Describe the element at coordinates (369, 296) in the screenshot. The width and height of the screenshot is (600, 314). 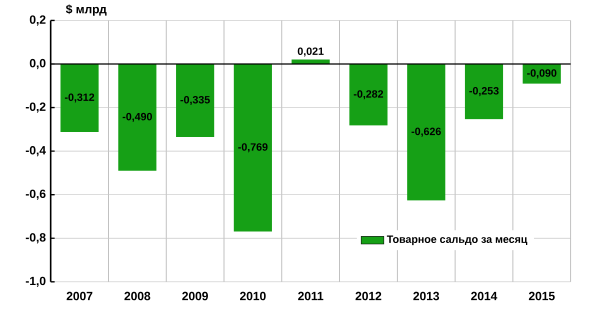
I see `x-tick-label: 2012` at that location.